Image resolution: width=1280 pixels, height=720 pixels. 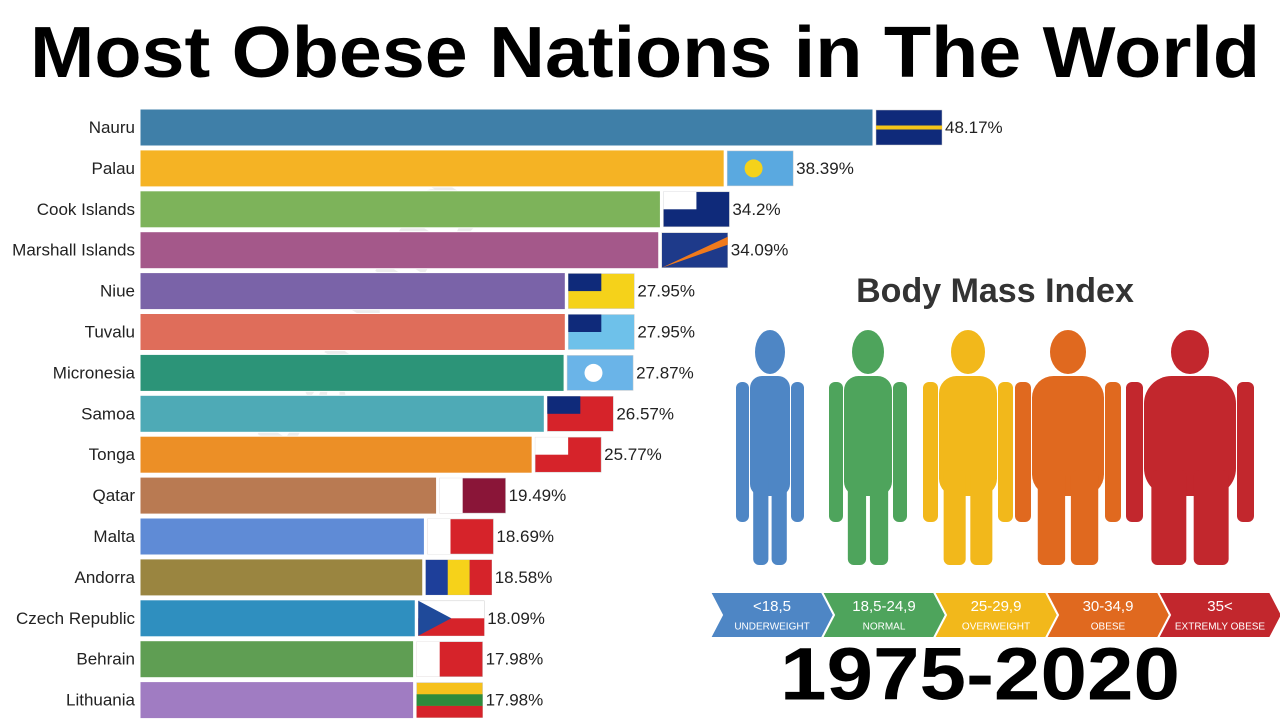 What do you see at coordinates (1220, 627) in the screenshot?
I see `bmi-label: EXTREMLY OBESE` at bounding box center [1220, 627].